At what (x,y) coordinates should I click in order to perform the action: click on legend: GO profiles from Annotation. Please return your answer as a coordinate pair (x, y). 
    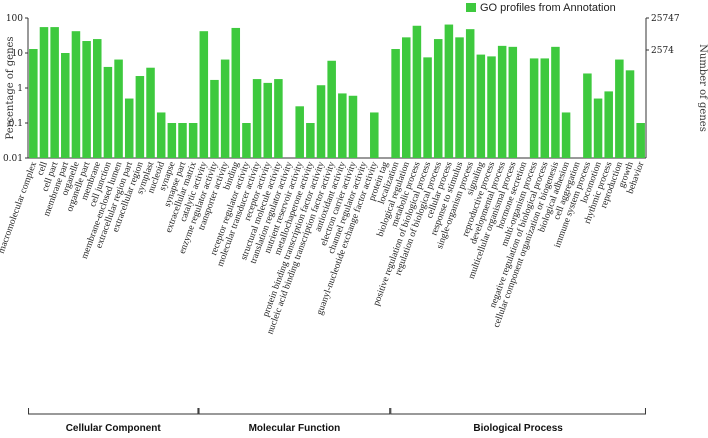
    Looking at the image, I should click on (541, 8).